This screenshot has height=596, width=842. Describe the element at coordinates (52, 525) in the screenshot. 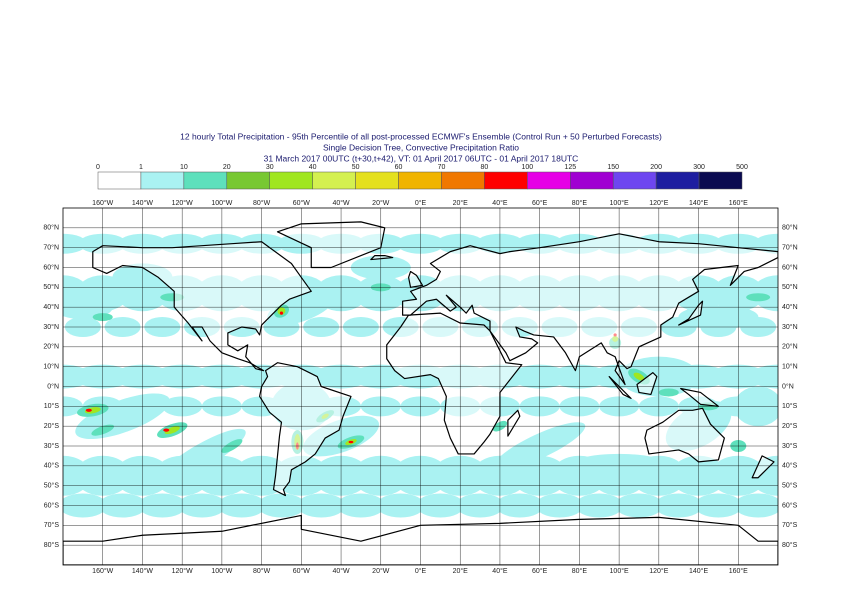

I see `lat-label-left: 70°S` at that location.